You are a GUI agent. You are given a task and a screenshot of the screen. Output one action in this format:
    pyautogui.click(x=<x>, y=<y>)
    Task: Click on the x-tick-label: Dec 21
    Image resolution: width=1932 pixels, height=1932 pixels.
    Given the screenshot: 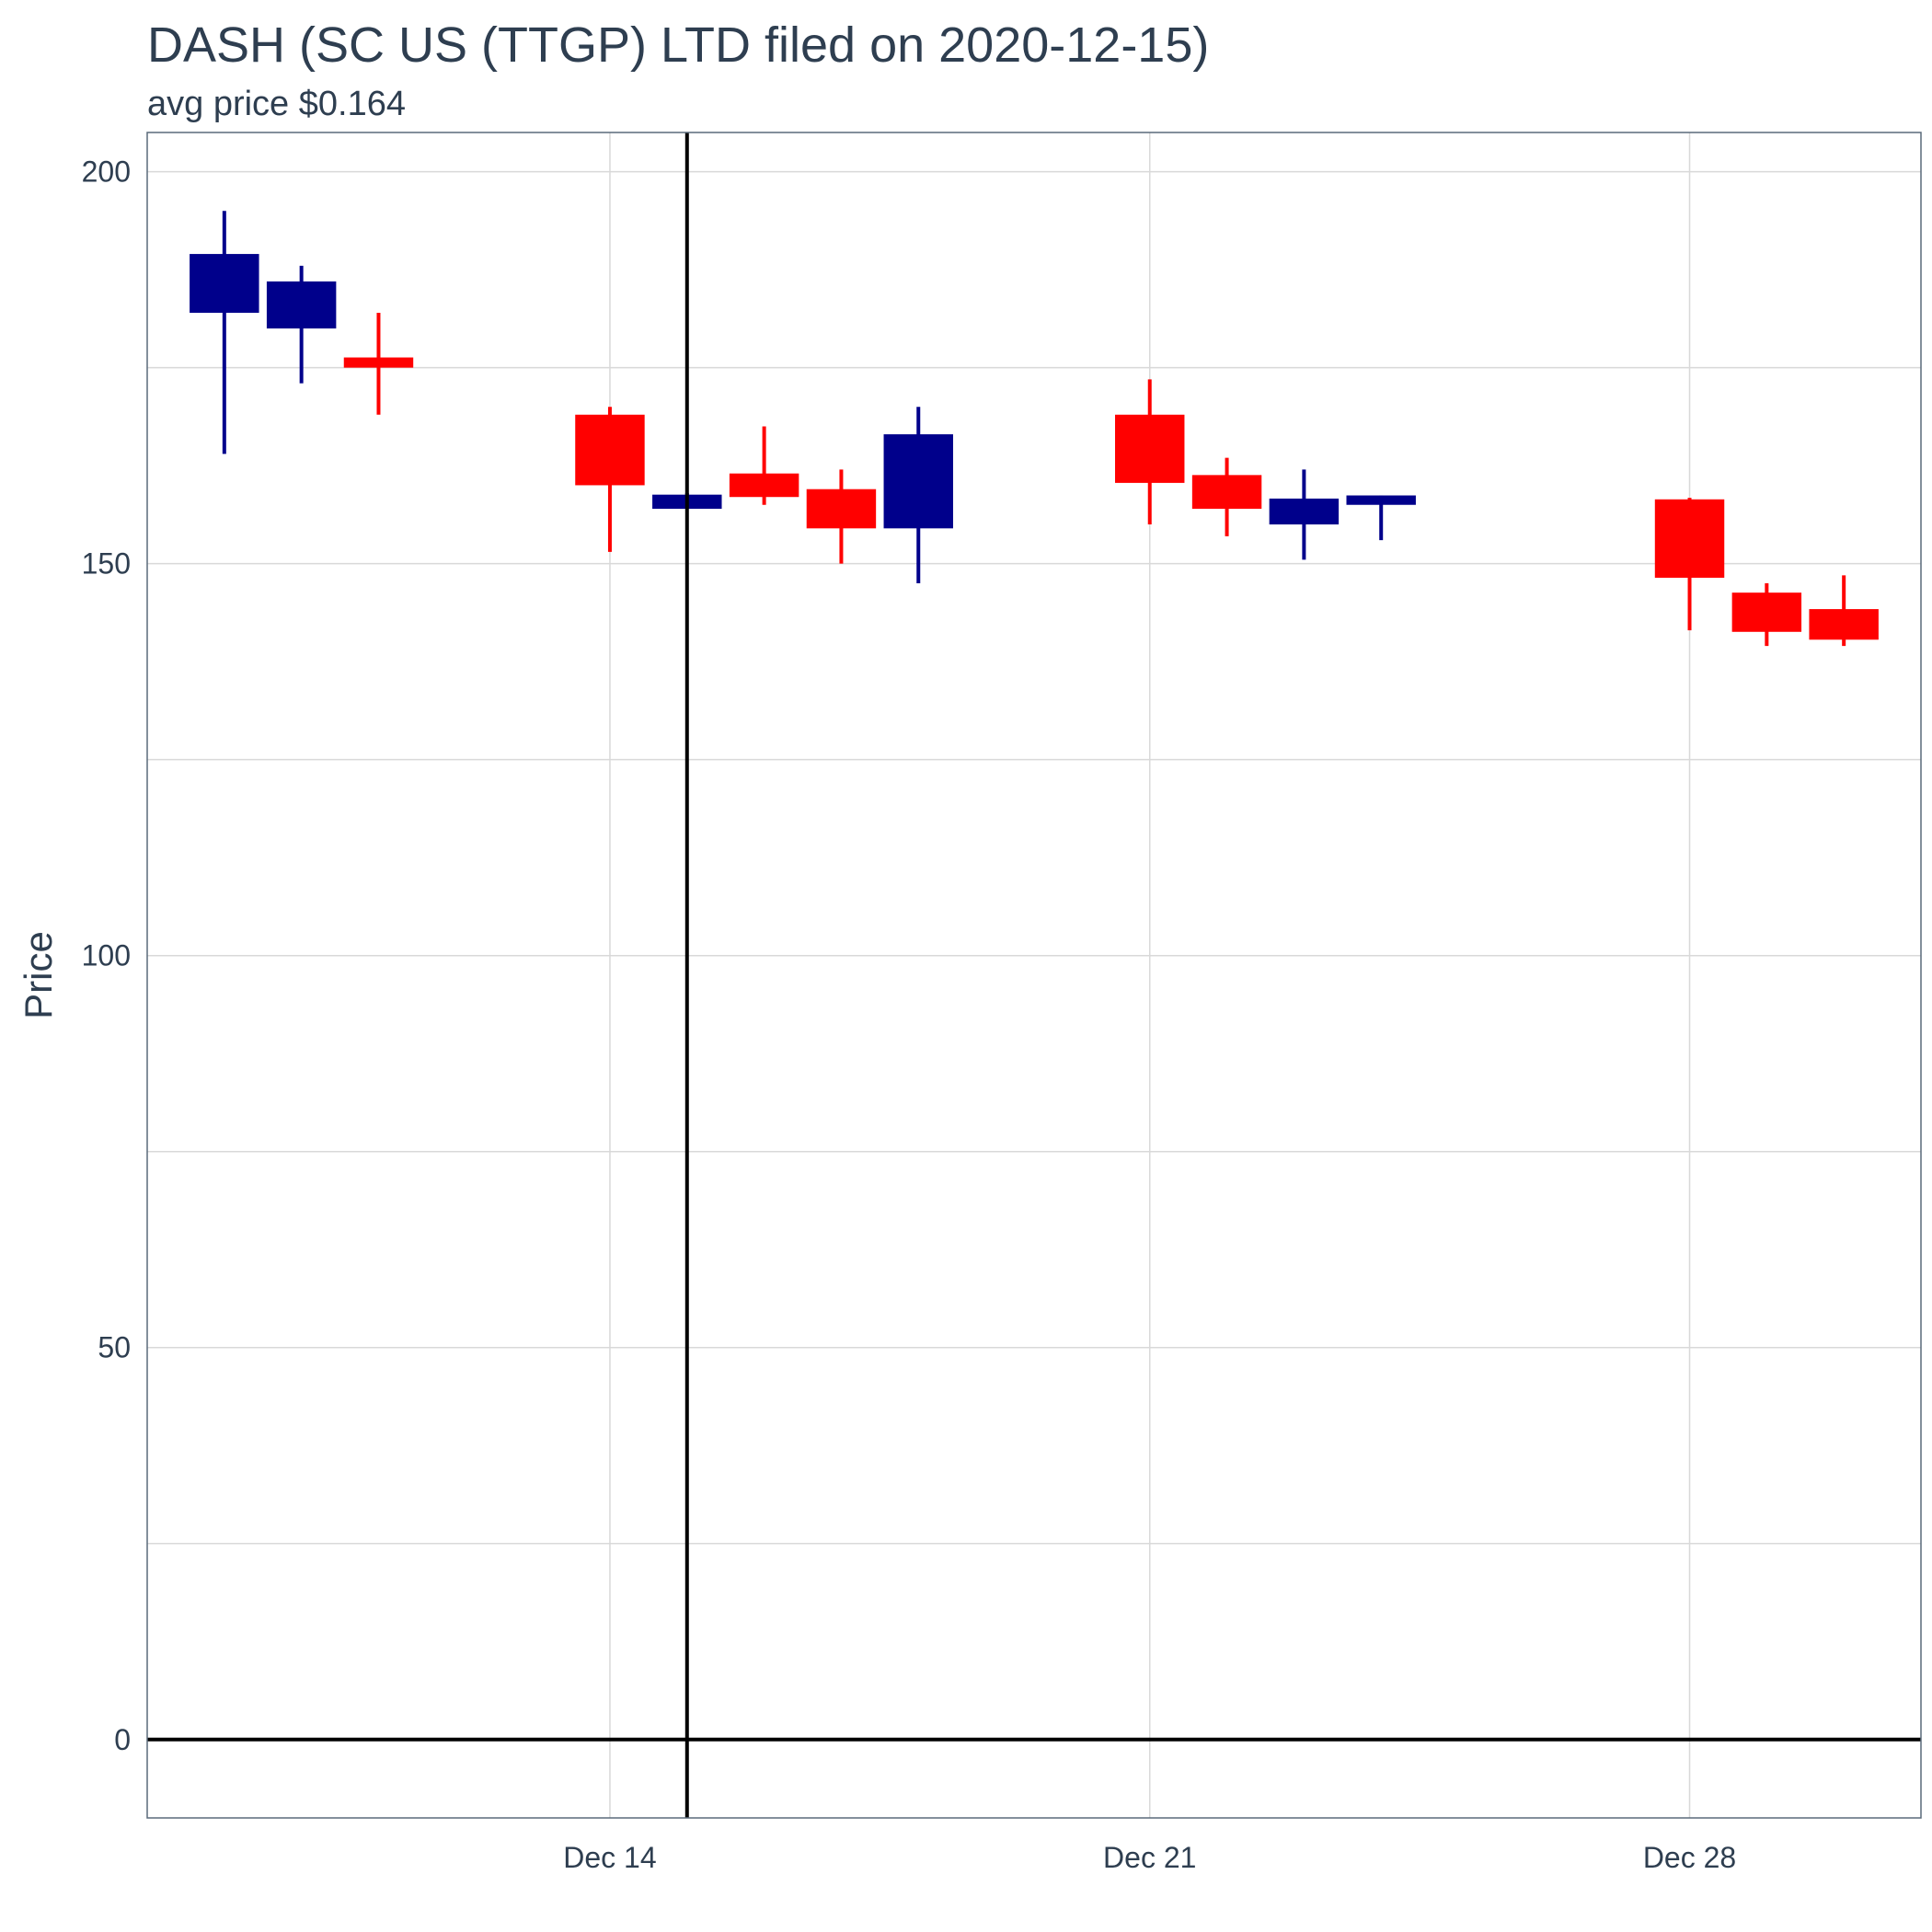 What is the action you would take?
    pyautogui.click(x=1149, y=1857)
    